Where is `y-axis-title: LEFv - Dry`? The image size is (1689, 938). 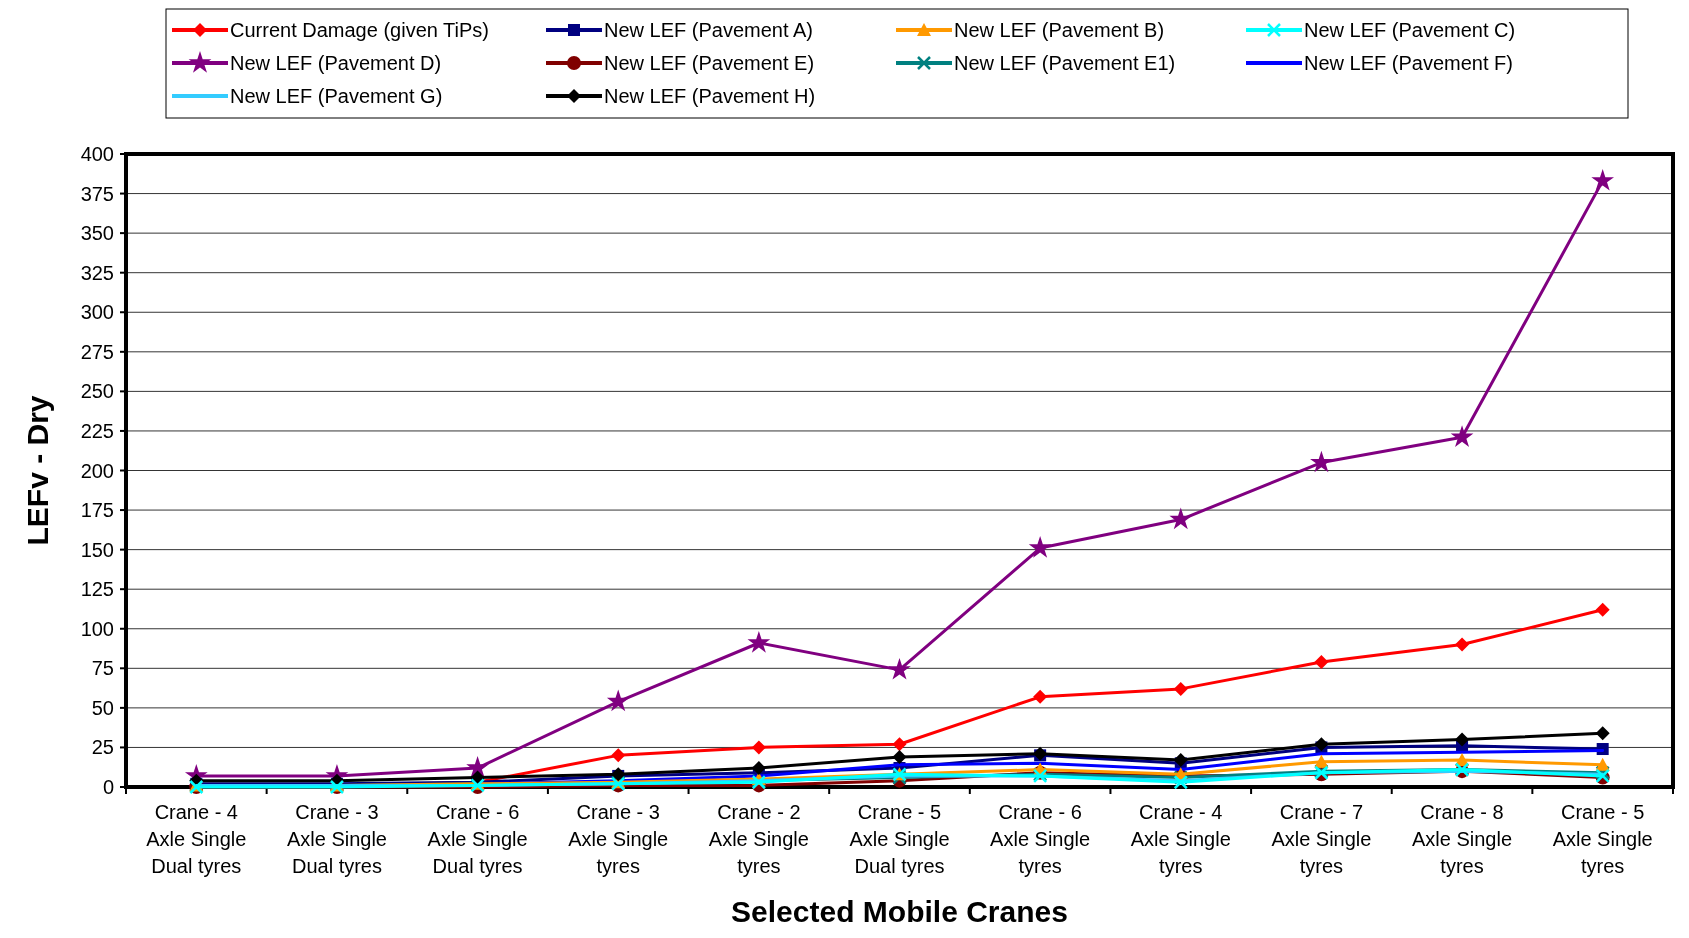
y-axis-title: LEFv - Dry is located at coordinates (37, 470).